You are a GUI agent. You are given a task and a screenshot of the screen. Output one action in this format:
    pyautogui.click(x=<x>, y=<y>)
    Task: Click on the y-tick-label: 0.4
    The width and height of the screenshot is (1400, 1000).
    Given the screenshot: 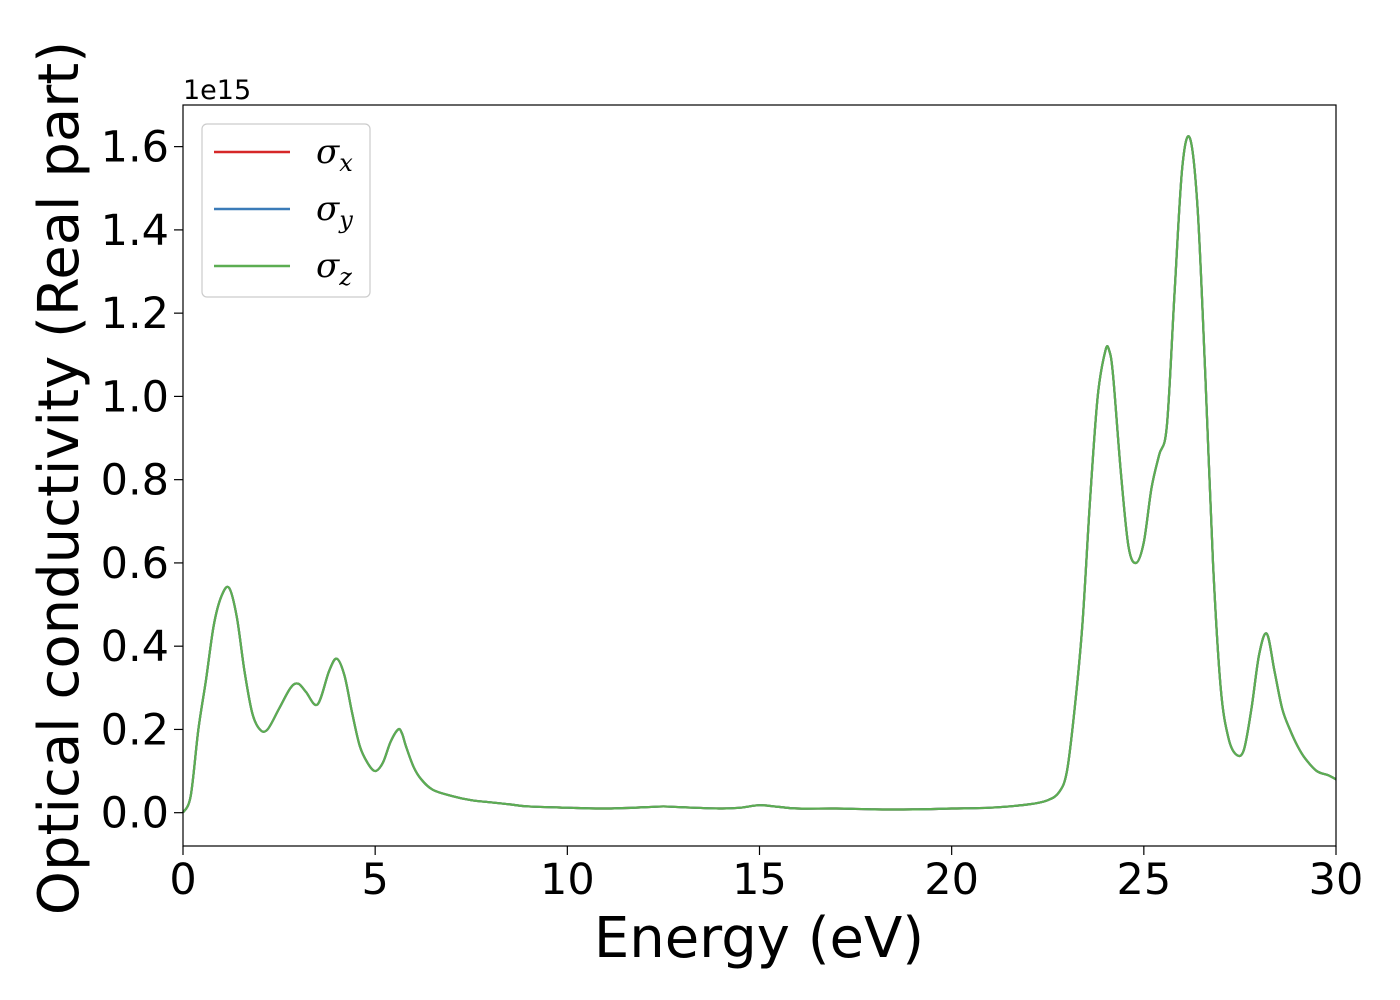 What is the action you would take?
    pyautogui.click(x=135, y=647)
    